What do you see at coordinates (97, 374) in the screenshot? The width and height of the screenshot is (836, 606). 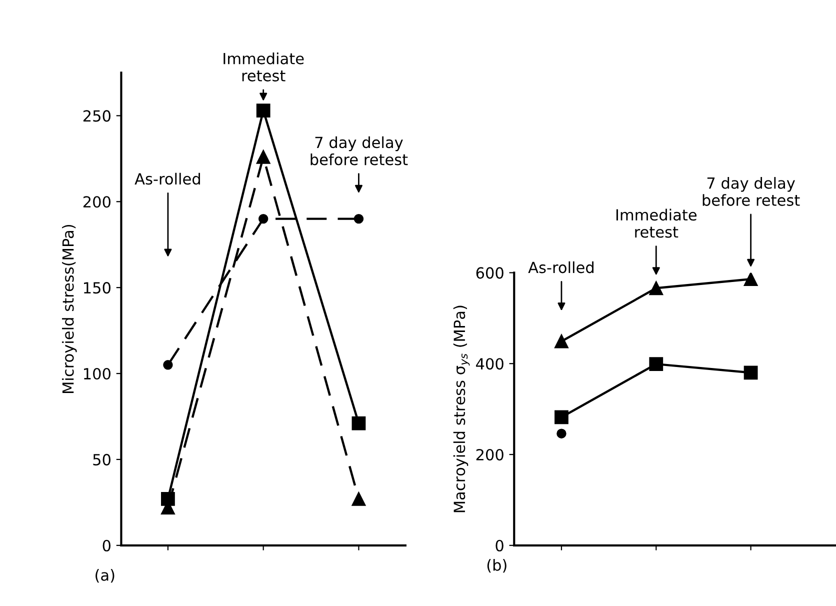 I see `y-tick-label: 100` at bounding box center [97, 374].